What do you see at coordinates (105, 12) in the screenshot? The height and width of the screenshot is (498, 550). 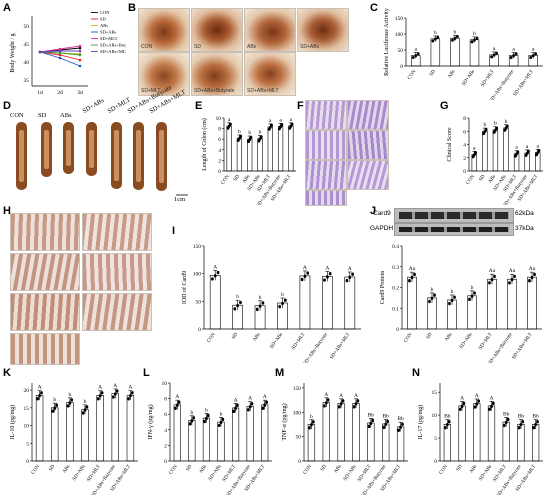 I see `legend-label: CON` at bounding box center [105, 12].